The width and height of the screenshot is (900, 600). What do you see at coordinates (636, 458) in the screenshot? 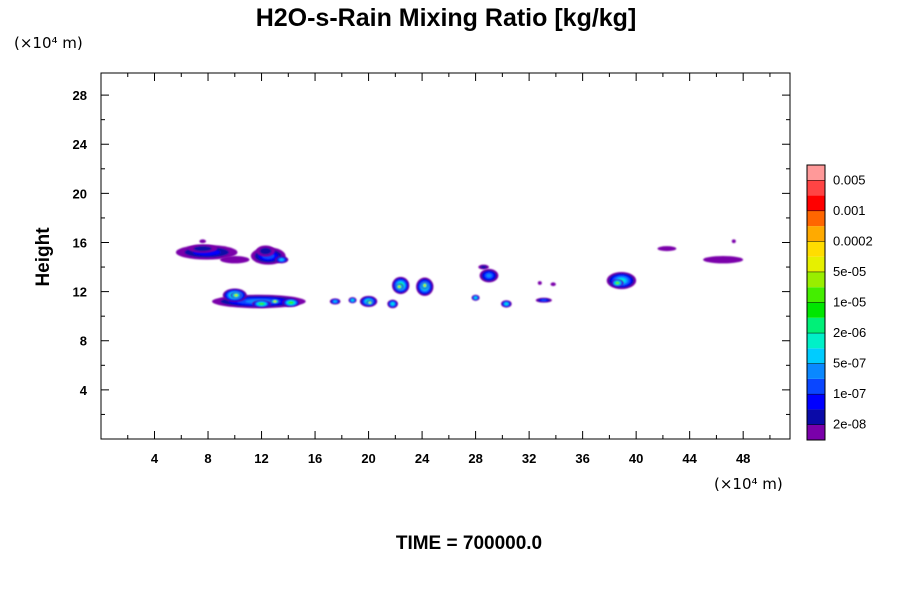
I see `x-tick-label: 40` at bounding box center [636, 458].